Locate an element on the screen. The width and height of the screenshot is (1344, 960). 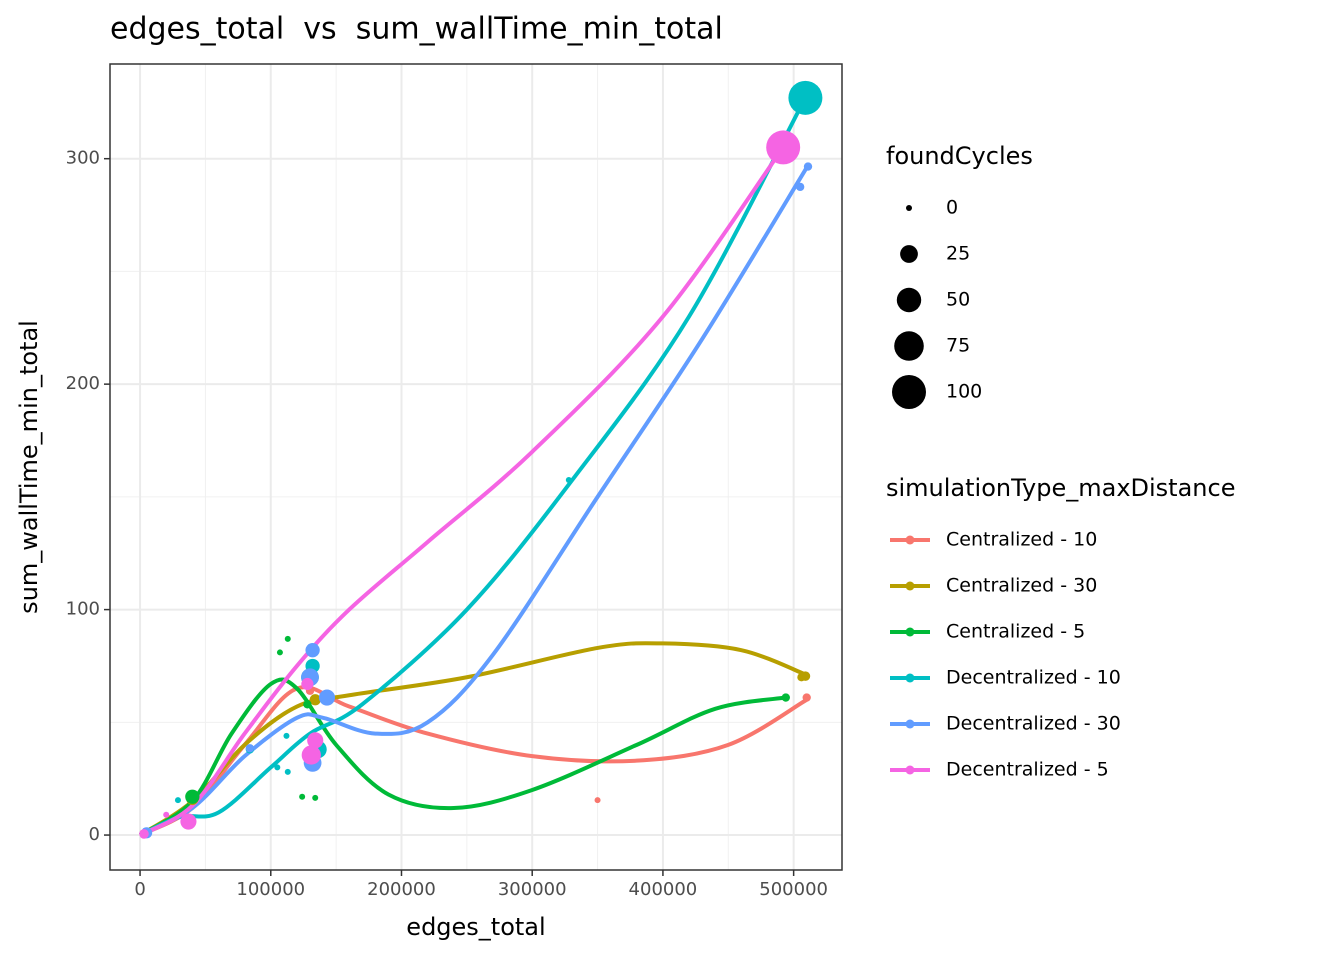
legend-label: Centralized - 5 is located at coordinates (1015, 632).